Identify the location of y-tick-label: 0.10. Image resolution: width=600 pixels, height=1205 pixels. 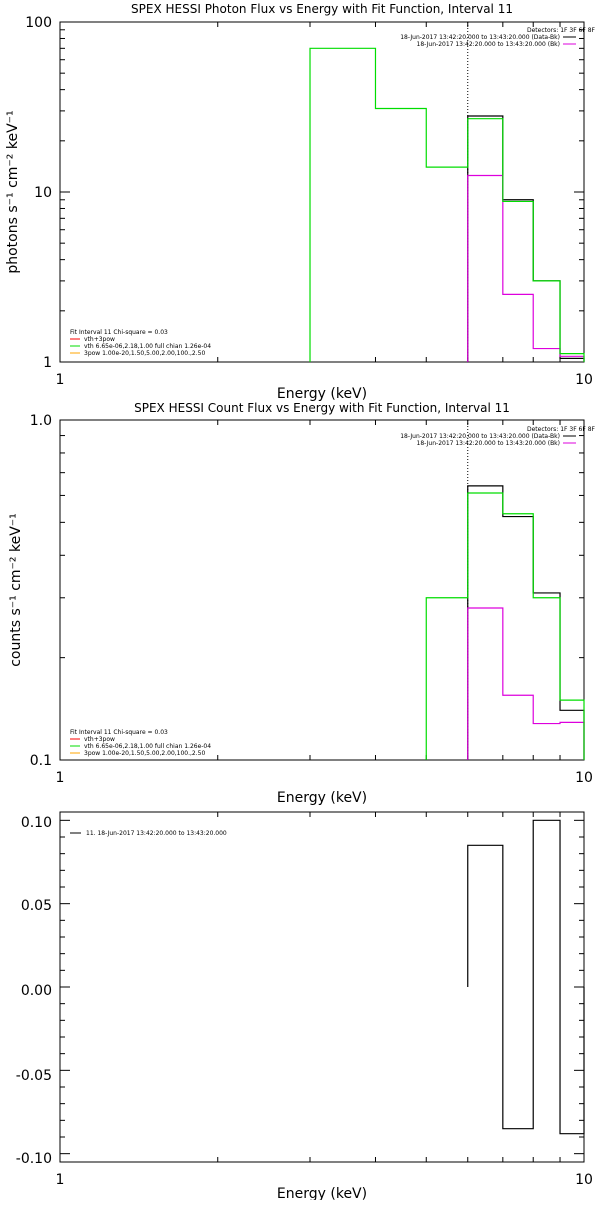
(36, 823).